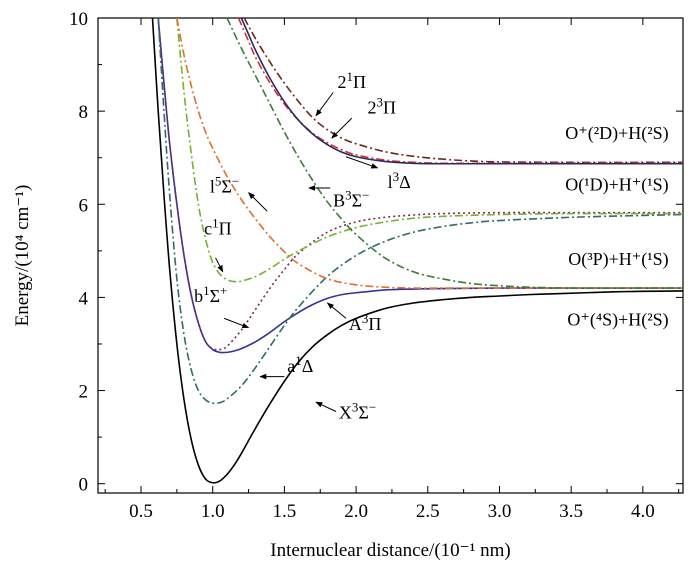  Describe the element at coordinates (22, 256) in the screenshot. I see `y-axis-title: Energy/(10⁴ cm⁻¹)` at that location.